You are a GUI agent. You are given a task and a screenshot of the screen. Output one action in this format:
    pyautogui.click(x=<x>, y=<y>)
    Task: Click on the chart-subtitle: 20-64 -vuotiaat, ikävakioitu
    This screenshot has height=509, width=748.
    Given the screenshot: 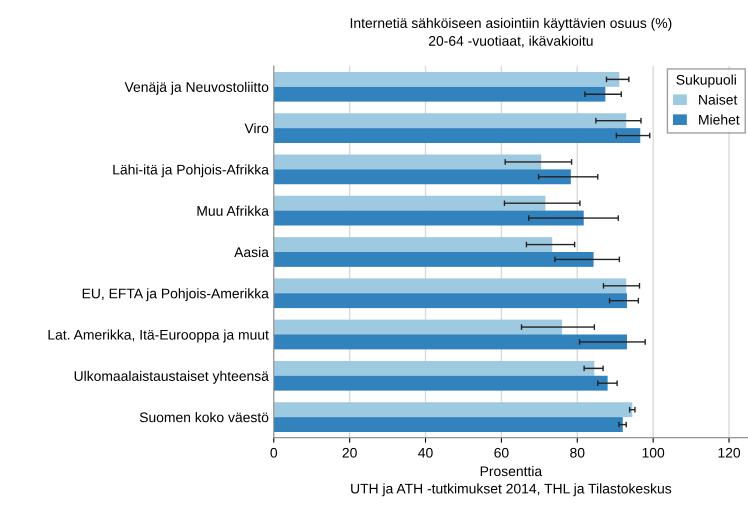 What is the action you would take?
    pyautogui.click(x=510, y=42)
    